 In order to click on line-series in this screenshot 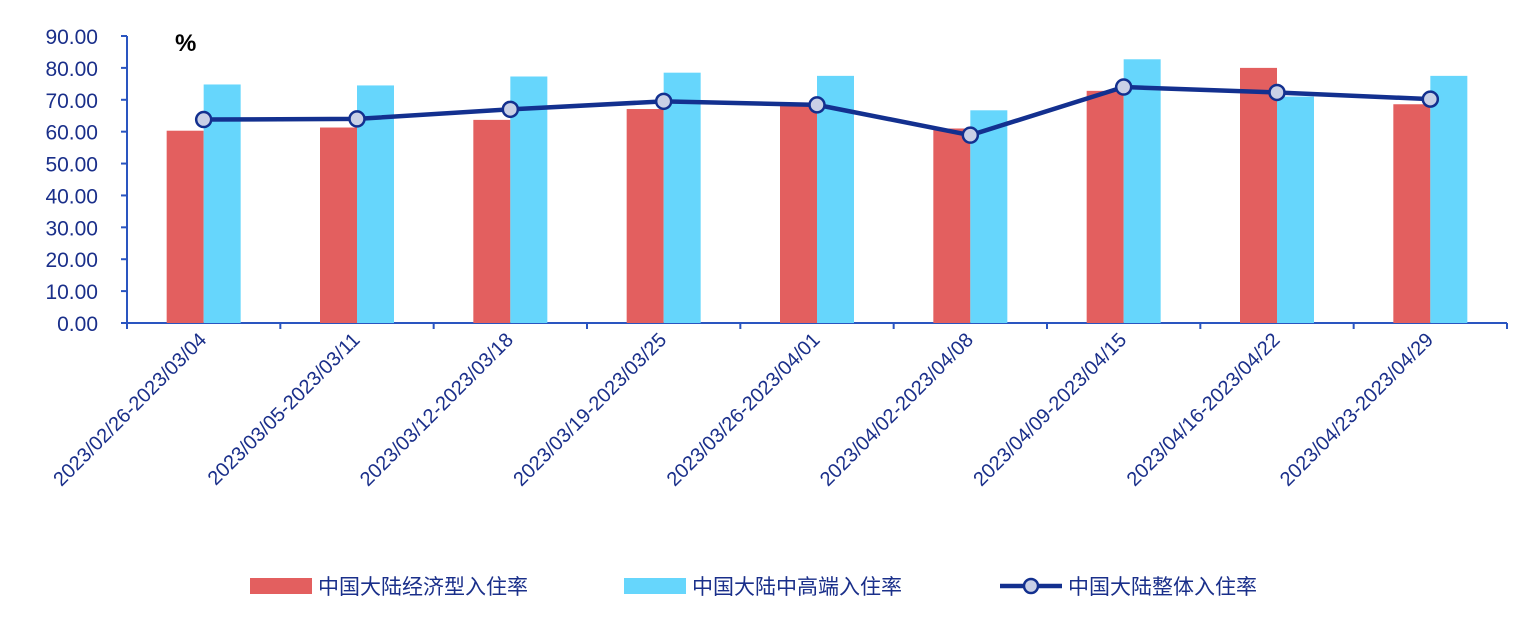, I will do `click(817, 111)`.